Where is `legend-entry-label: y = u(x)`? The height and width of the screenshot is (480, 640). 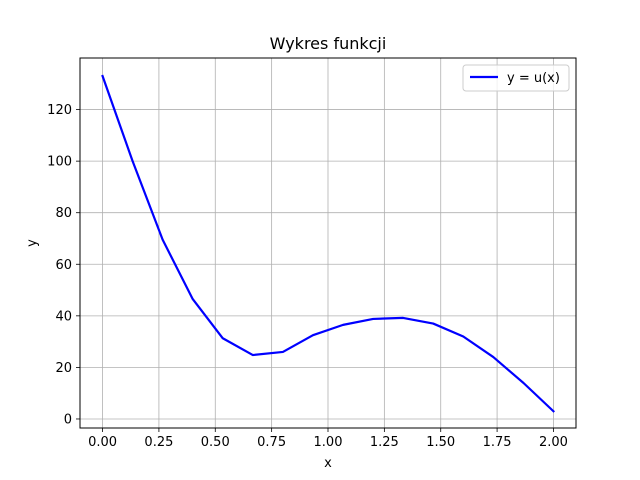 legend-entry-label: y = u(x) is located at coordinates (533, 78).